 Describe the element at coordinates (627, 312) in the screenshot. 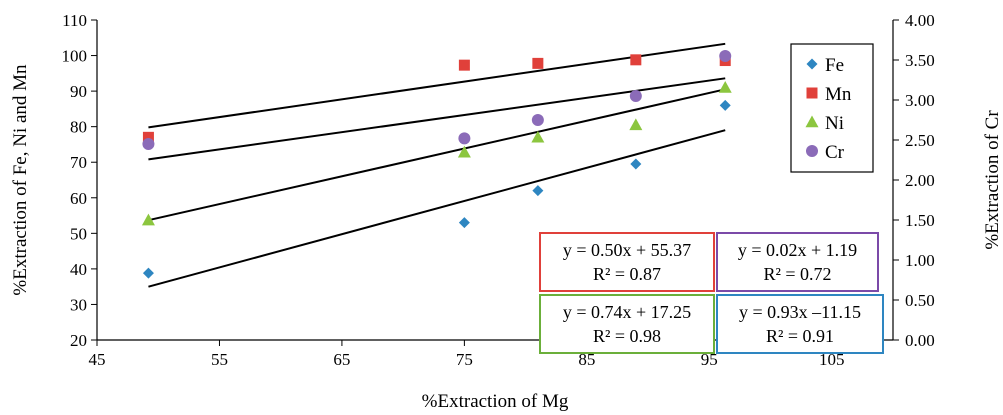

I see `equation-text: y = 0.74x + 17.25` at that location.